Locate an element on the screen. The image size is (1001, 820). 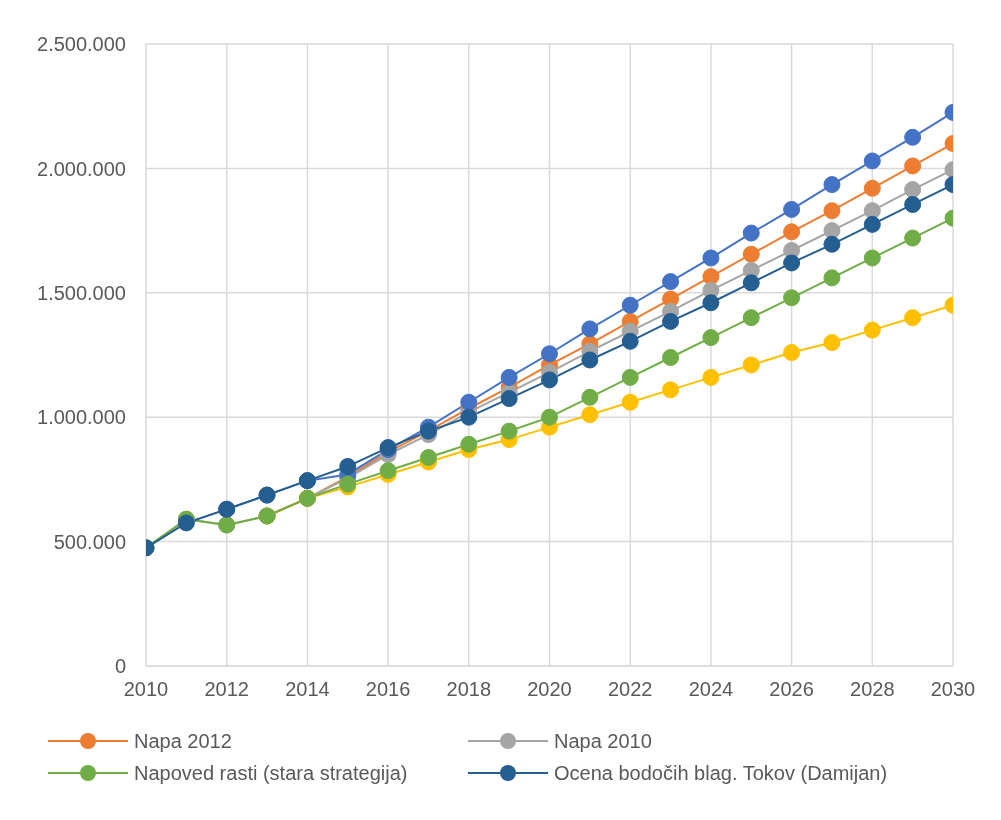
legend-label: Napa 2010 is located at coordinates (603, 741).